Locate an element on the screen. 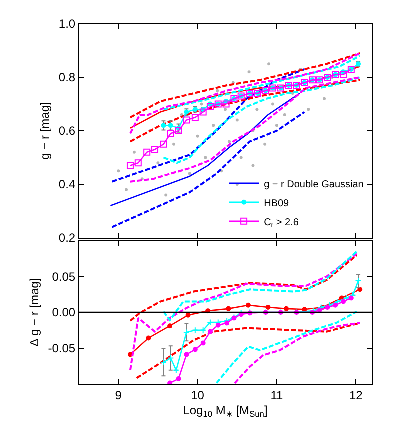 Image resolution: width=395 pixels, height=434 pixels. y-tick-label: 0.8 is located at coordinates (67, 77).